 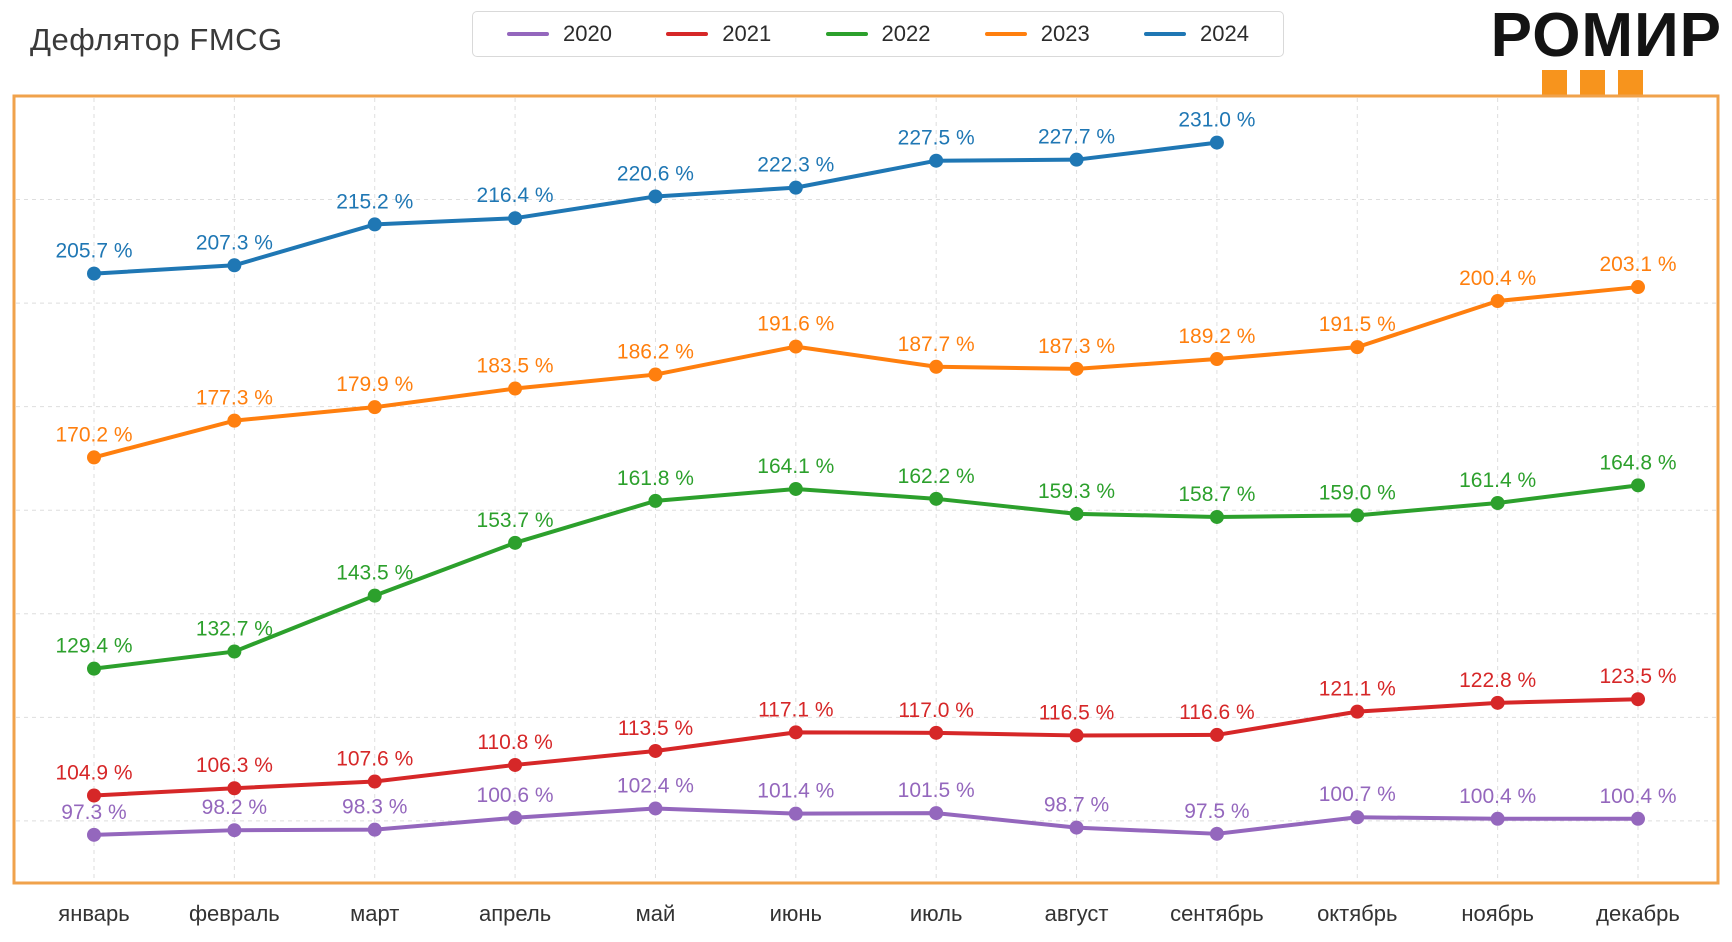 I want to click on legend-swatch-2022, so click(x=846, y=34).